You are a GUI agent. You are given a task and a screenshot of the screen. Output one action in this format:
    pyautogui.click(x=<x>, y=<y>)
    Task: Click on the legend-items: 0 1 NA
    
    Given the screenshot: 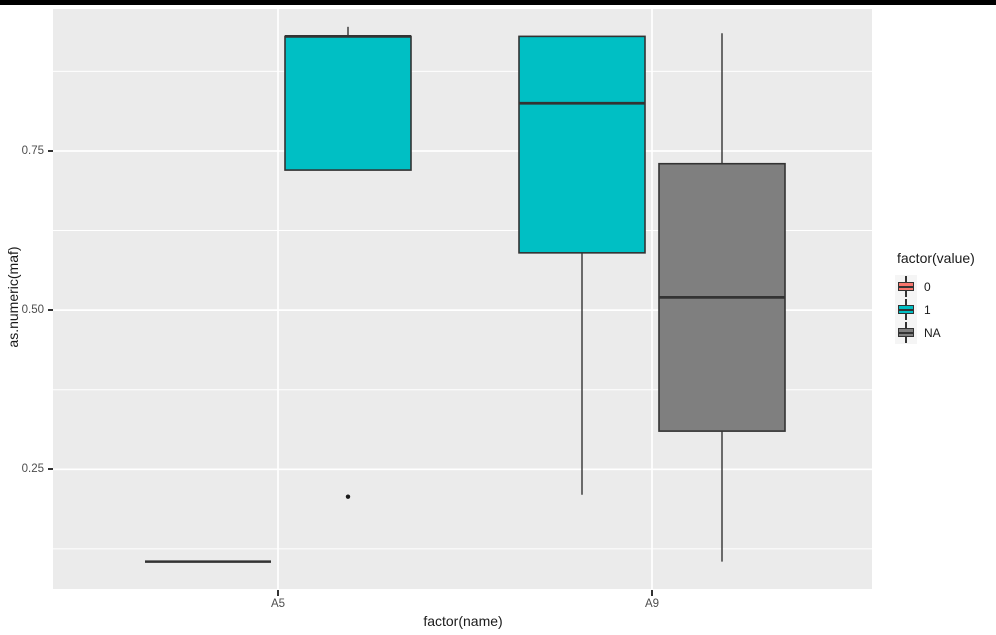 What is the action you would take?
    pyautogui.click(x=945, y=309)
    